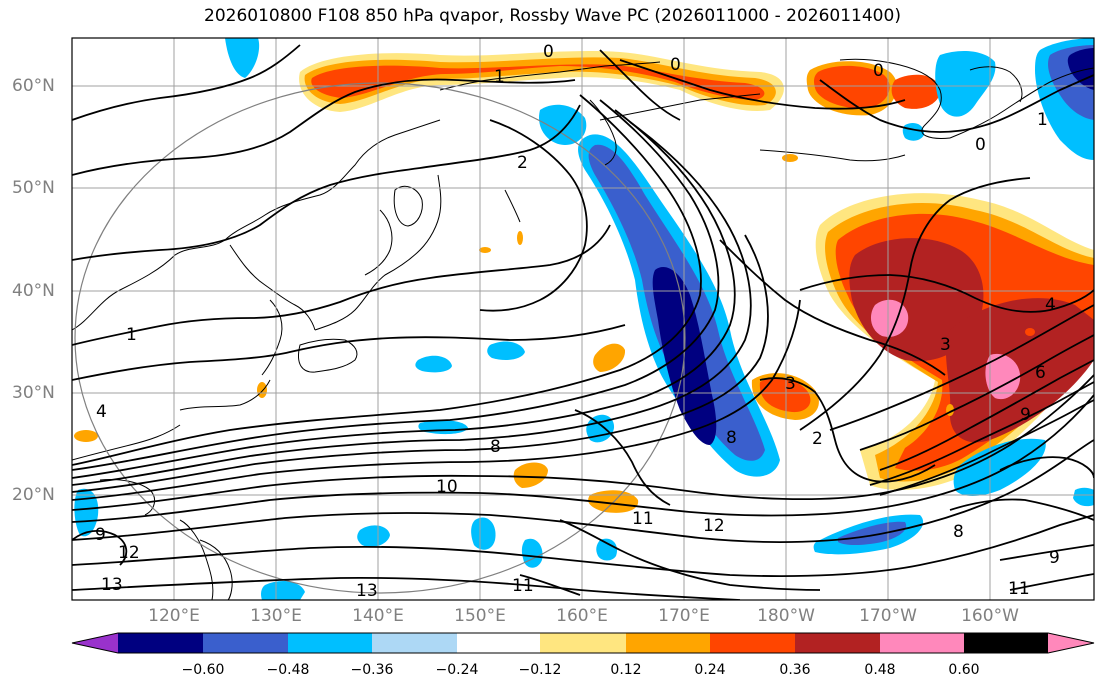 The image size is (1105, 692). Describe the element at coordinates (620, 83) in the screenshot. I see `positive-anomaly-arctic` at that location.